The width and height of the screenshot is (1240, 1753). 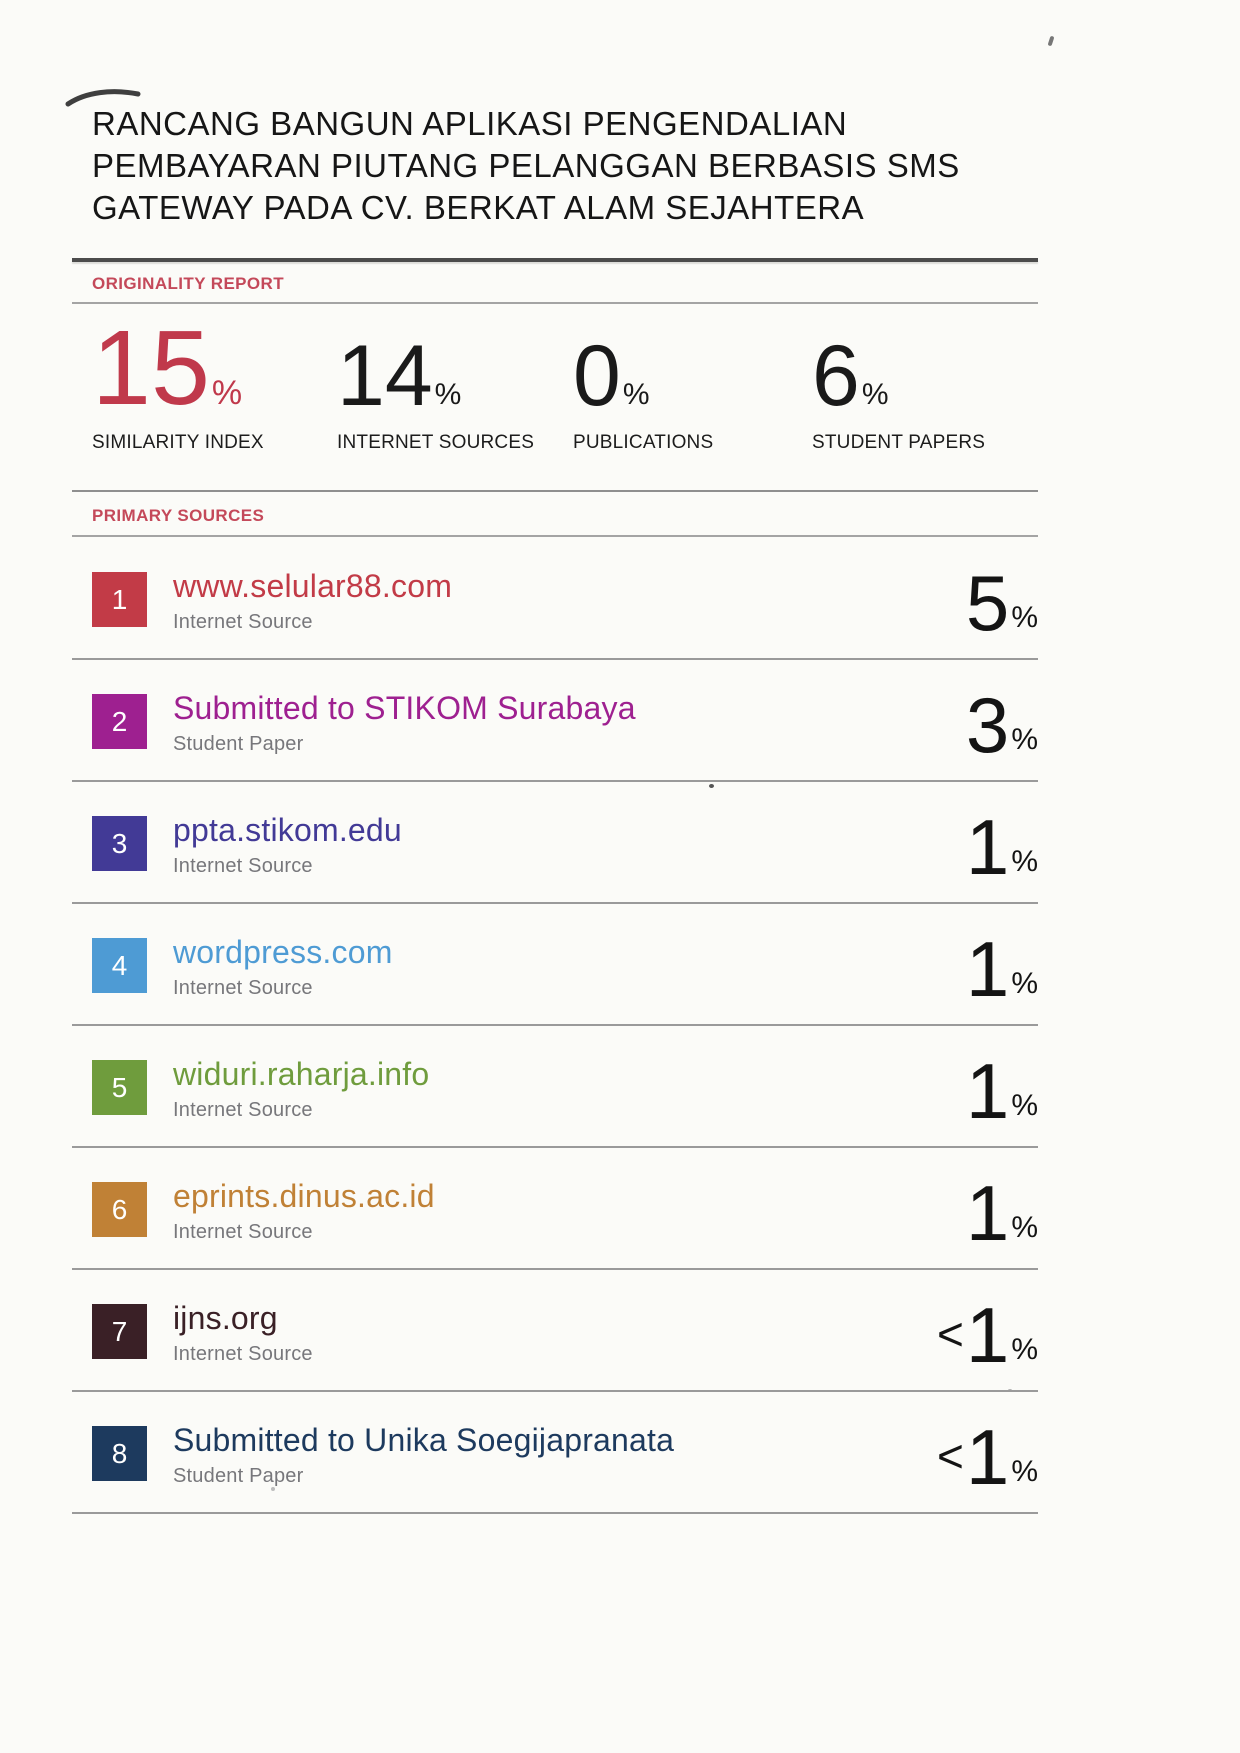 What do you see at coordinates (620, 870) in the screenshot?
I see `source-row: 3 ppta.stikom.edu Internet Source 1 %` at bounding box center [620, 870].